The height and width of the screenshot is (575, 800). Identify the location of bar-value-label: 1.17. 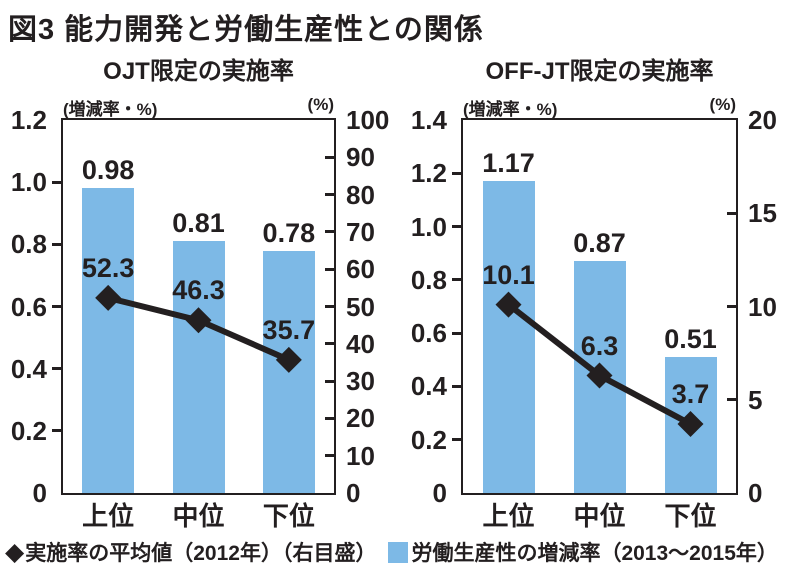
(508, 163).